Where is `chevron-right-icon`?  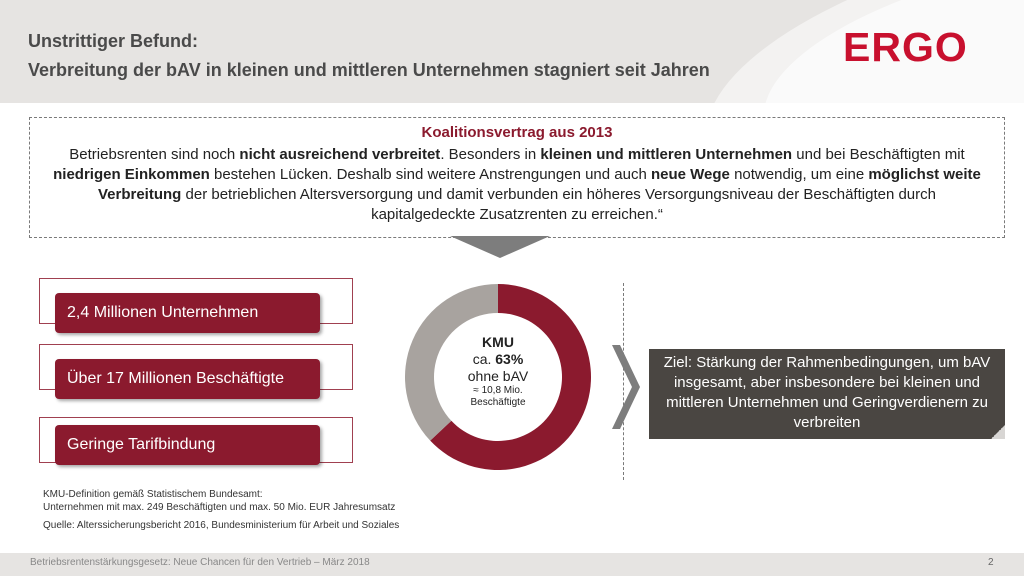 chevron-right-icon is located at coordinates (626, 387).